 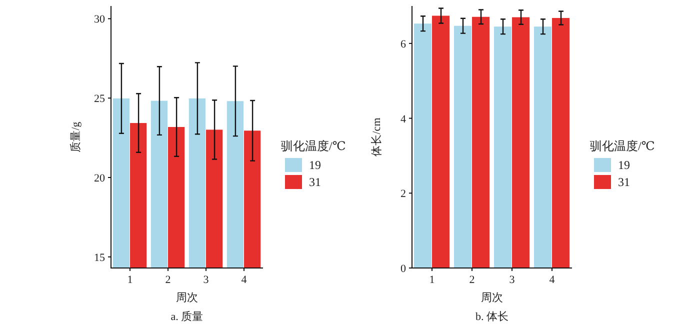 I want to click on y-tick-label: 2, so click(x=403, y=194).